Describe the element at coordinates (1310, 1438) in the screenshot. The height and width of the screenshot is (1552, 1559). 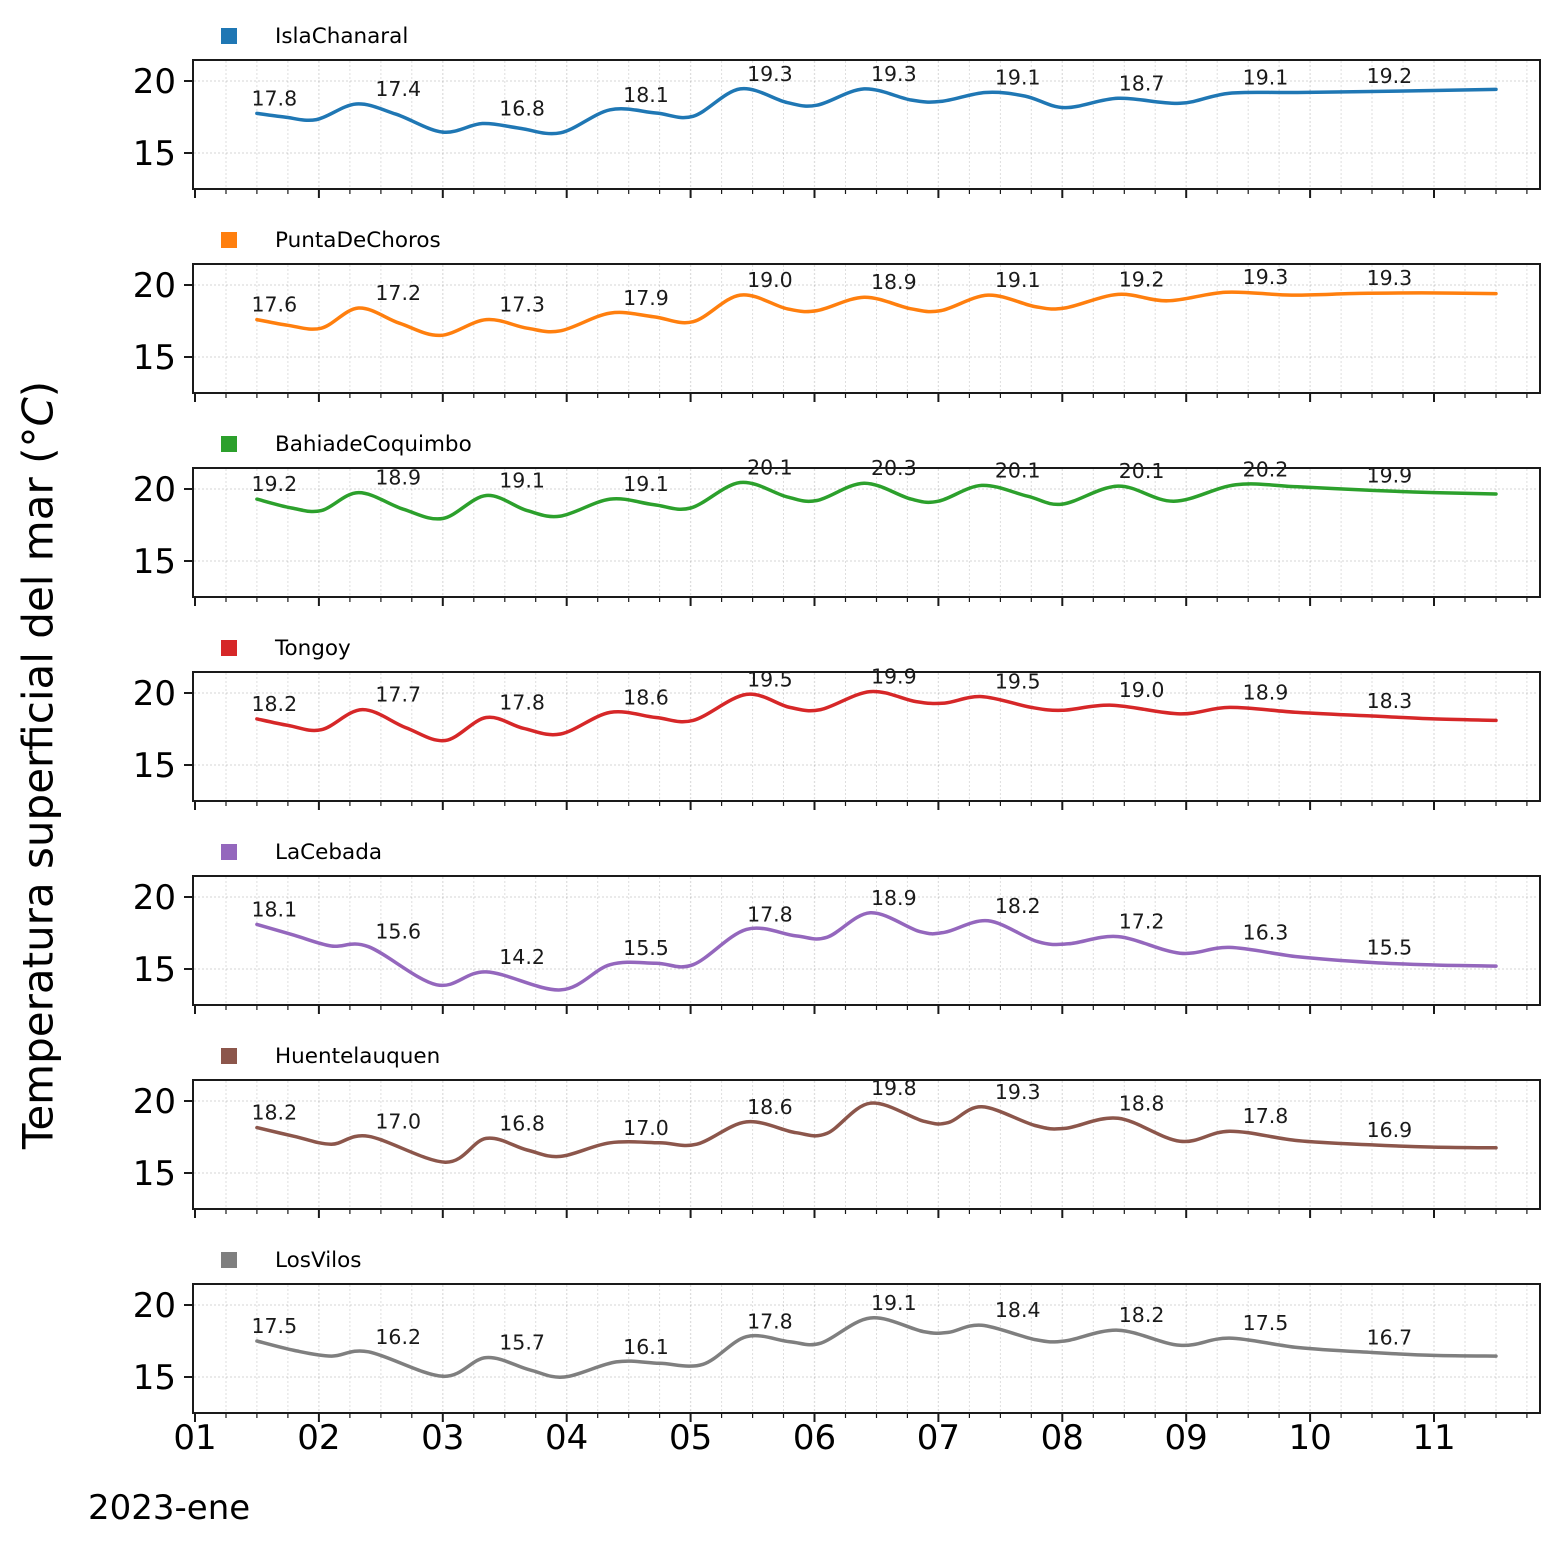
I see `x-tick-label: 10` at that location.